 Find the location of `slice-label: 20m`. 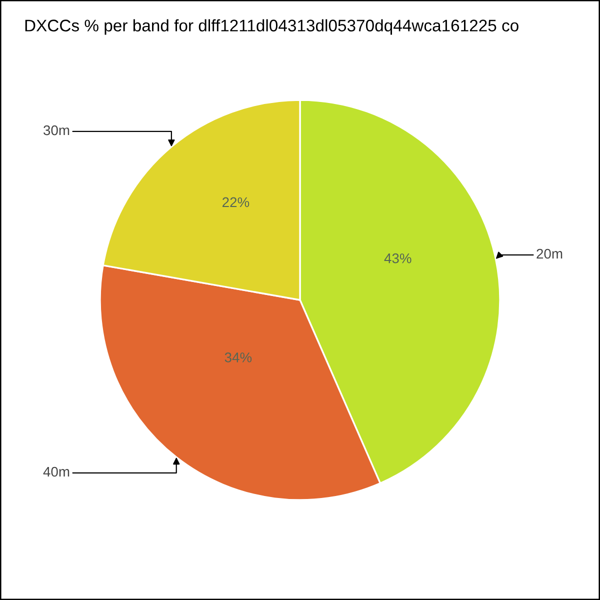

slice-label: 20m is located at coordinates (549, 253).